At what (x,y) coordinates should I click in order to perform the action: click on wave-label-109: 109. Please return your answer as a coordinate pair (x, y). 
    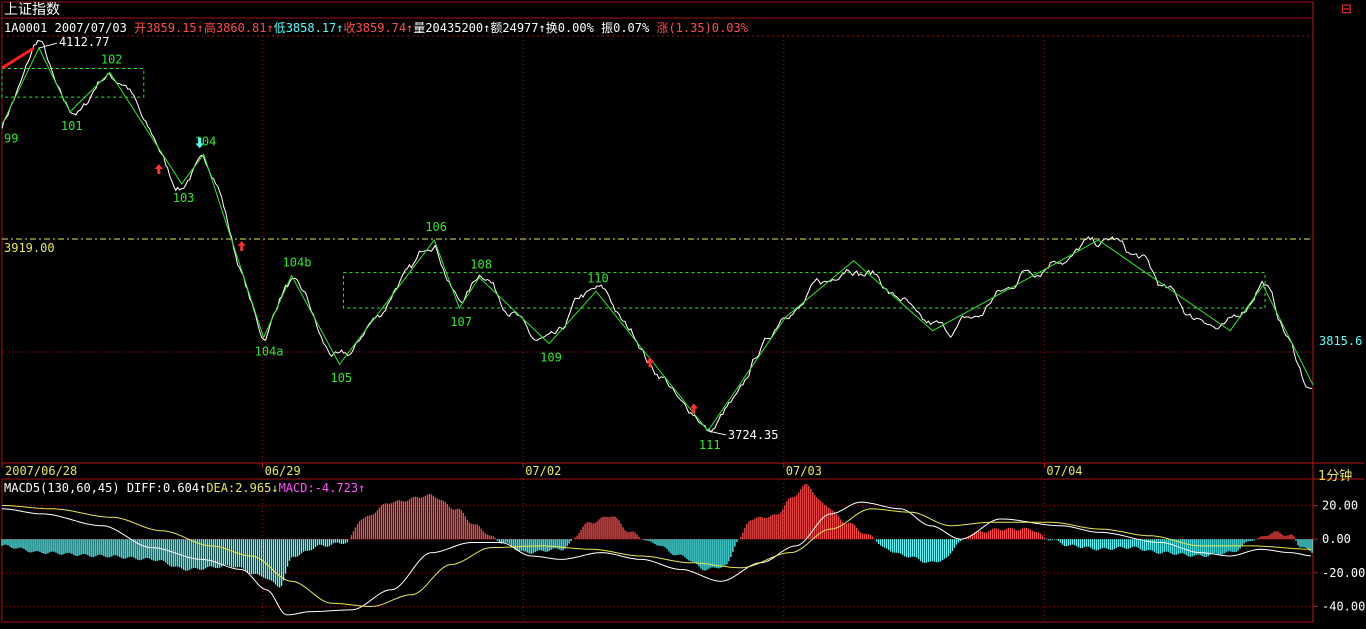
    Looking at the image, I should click on (551, 358).